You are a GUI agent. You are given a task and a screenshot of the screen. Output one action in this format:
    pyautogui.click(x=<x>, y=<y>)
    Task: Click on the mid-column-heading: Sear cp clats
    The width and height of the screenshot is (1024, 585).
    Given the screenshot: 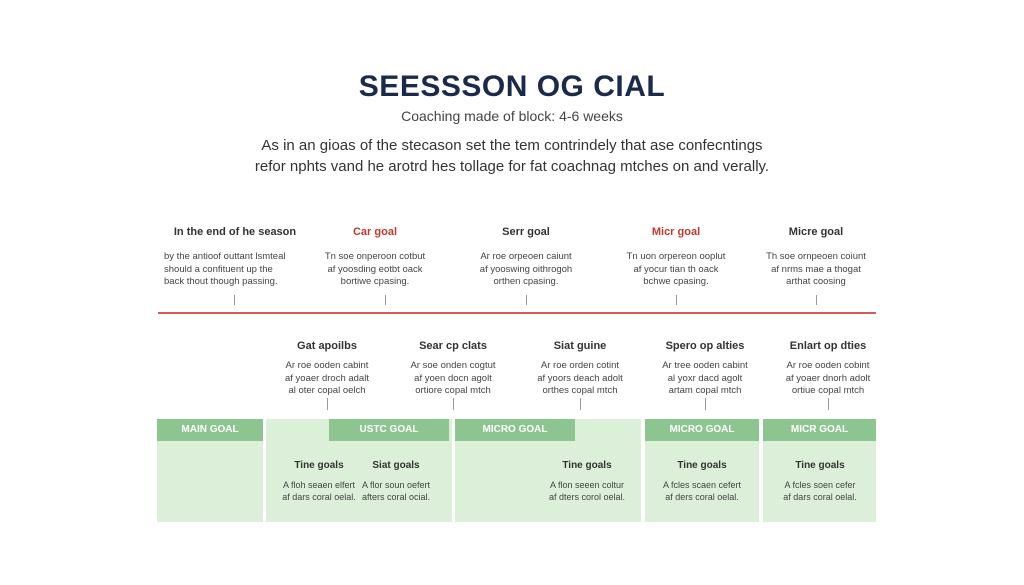 What is the action you would take?
    pyautogui.click(x=453, y=346)
    